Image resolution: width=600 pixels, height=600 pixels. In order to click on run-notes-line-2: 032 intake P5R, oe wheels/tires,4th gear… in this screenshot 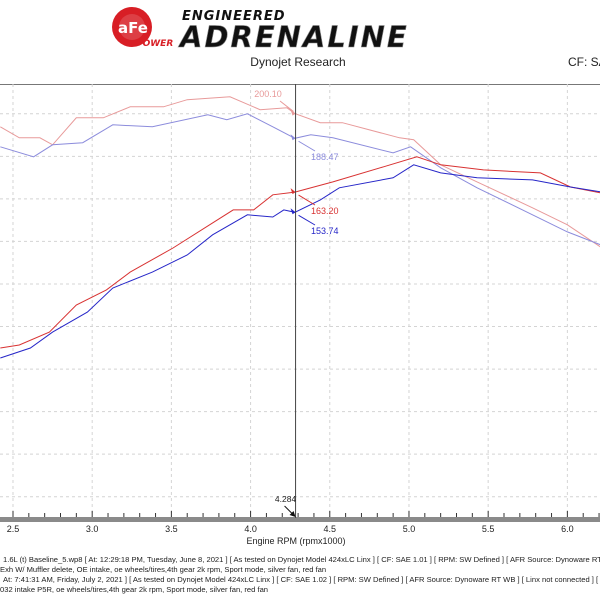, I will do `click(134, 589)`.